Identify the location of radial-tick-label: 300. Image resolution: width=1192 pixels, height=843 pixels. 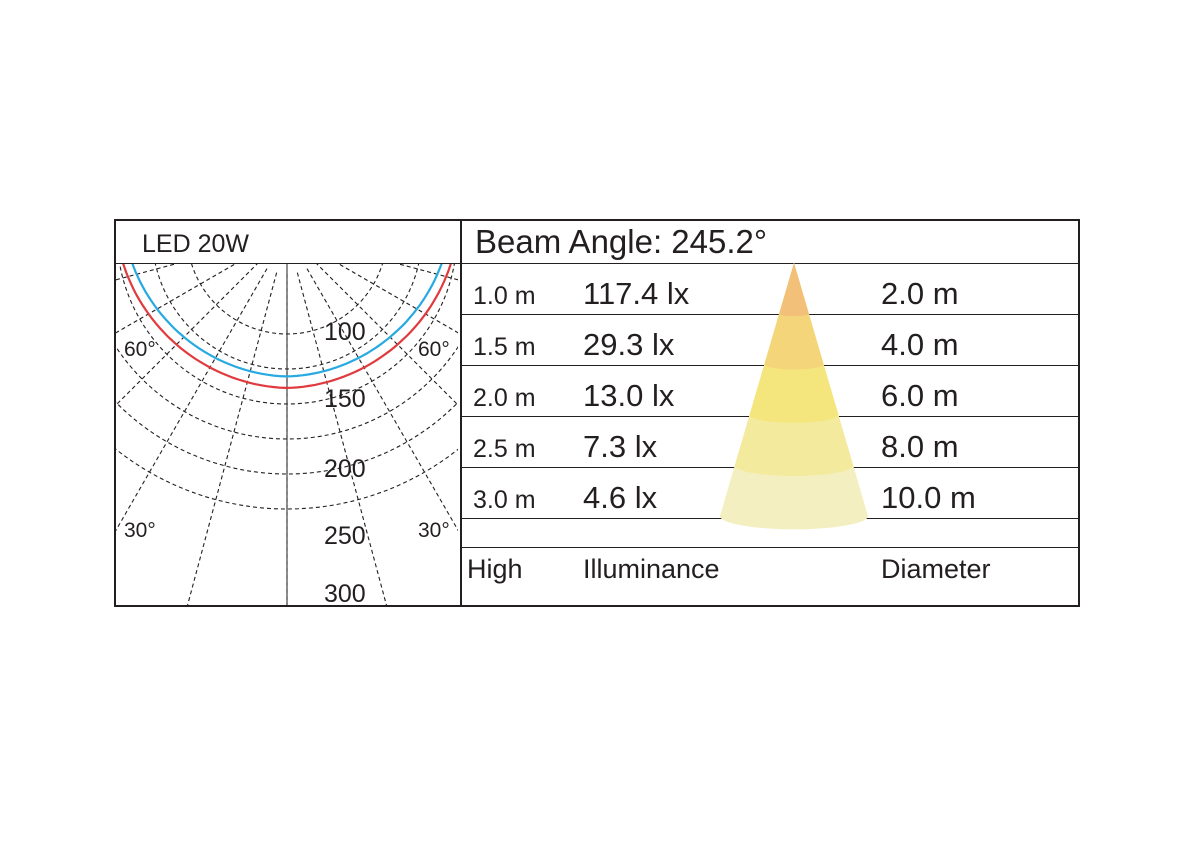
(345, 593).